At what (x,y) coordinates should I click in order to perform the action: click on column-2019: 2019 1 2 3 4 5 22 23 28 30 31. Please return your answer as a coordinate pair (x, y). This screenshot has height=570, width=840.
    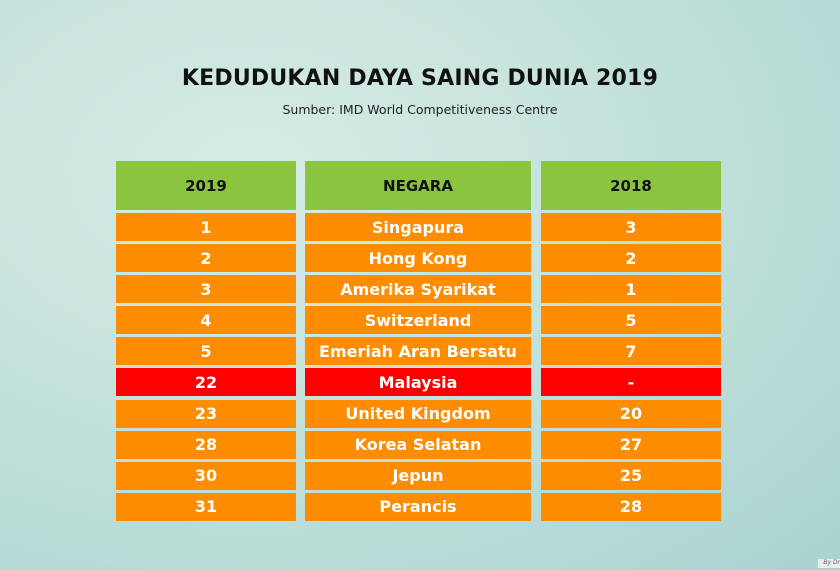
    Looking at the image, I should click on (206, 342).